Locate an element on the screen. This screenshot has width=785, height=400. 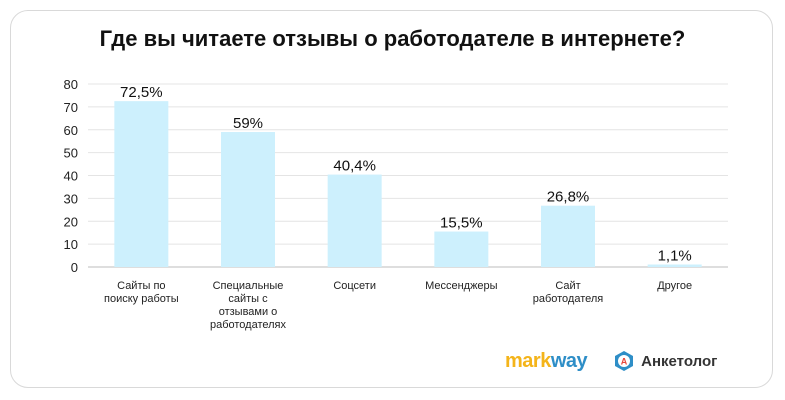
x-tick-label-line: Другое is located at coordinates (674, 286).